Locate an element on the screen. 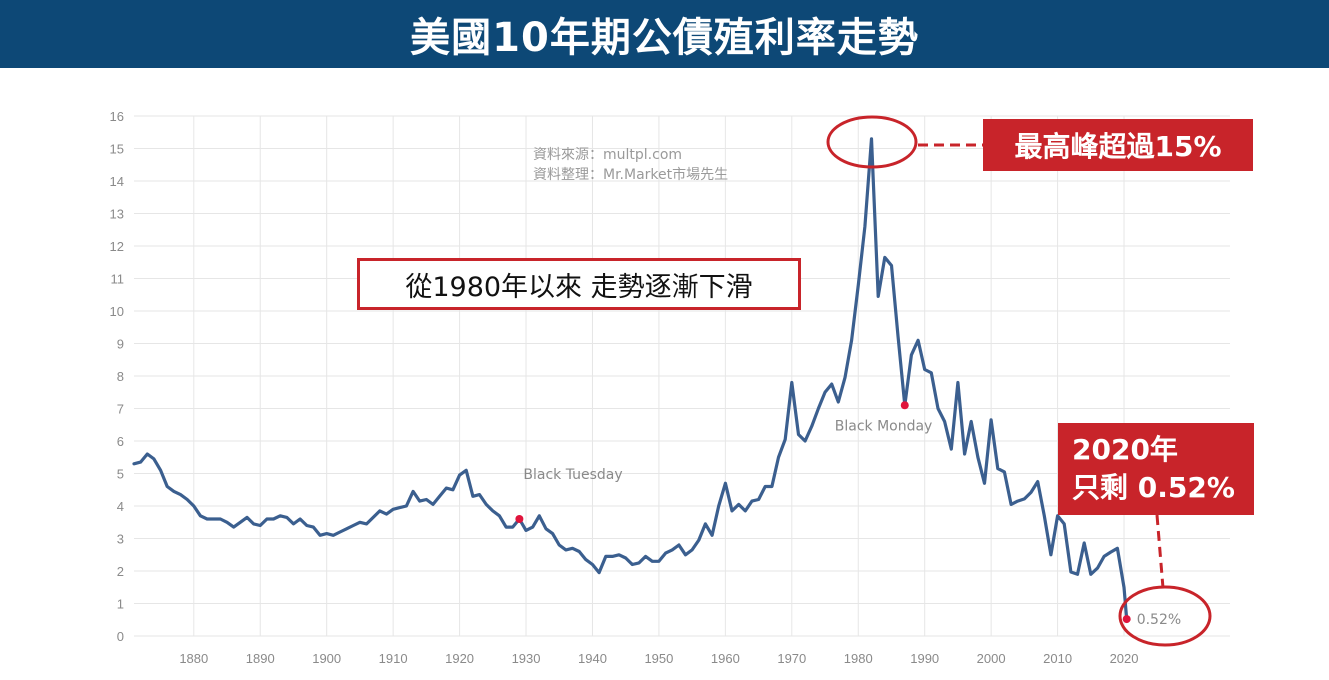  x-tick-label: 1920 is located at coordinates (459, 658).